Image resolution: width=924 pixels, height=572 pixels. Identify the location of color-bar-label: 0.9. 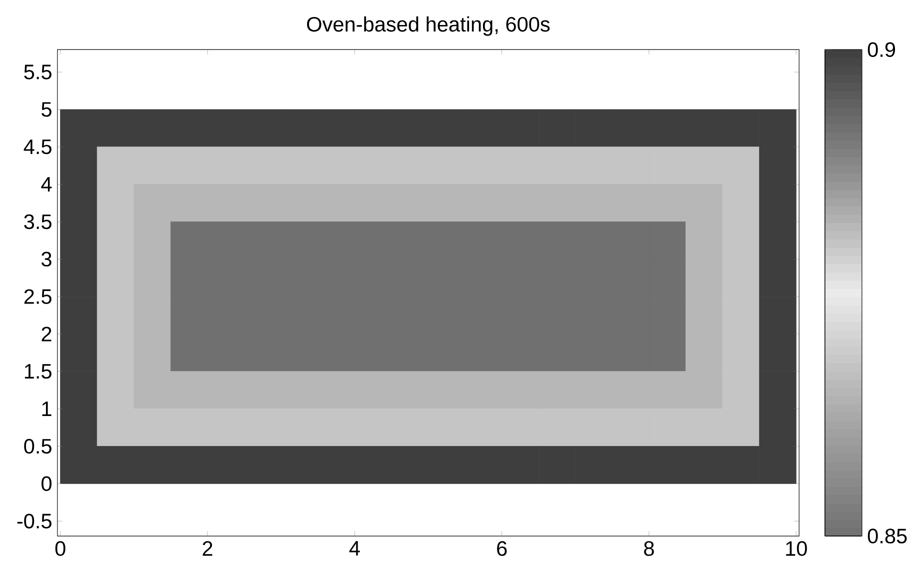
(882, 49).